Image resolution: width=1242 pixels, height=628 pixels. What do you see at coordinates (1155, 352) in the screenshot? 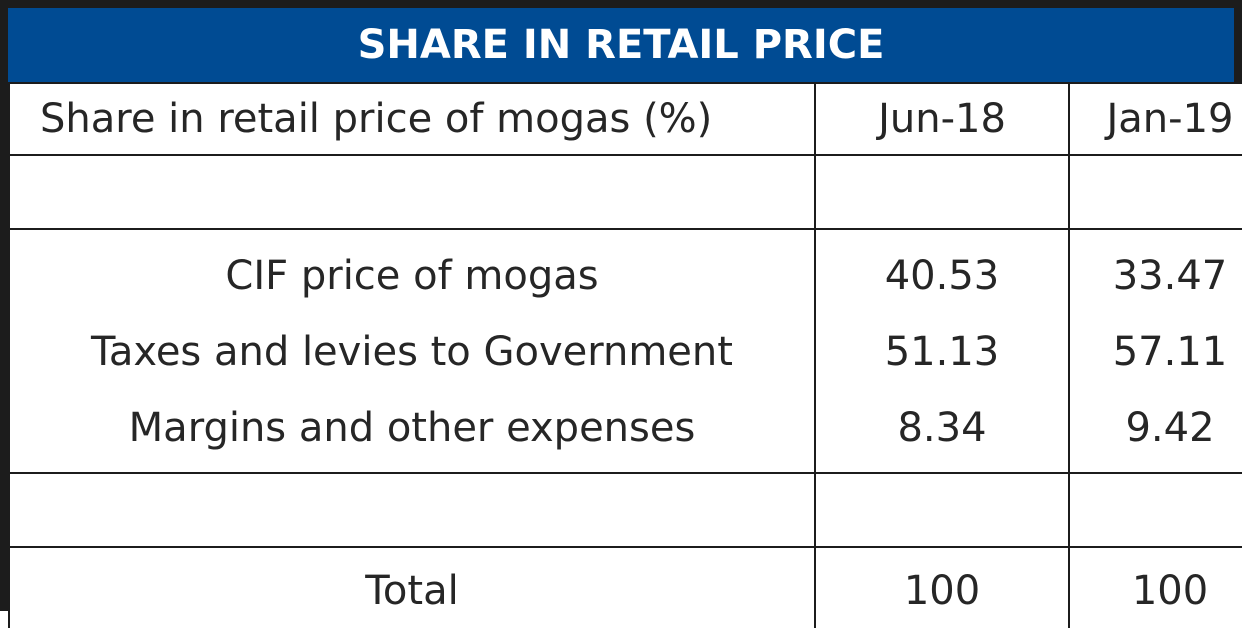
I see `value-cell: 57.11` at bounding box center [1155, 352].